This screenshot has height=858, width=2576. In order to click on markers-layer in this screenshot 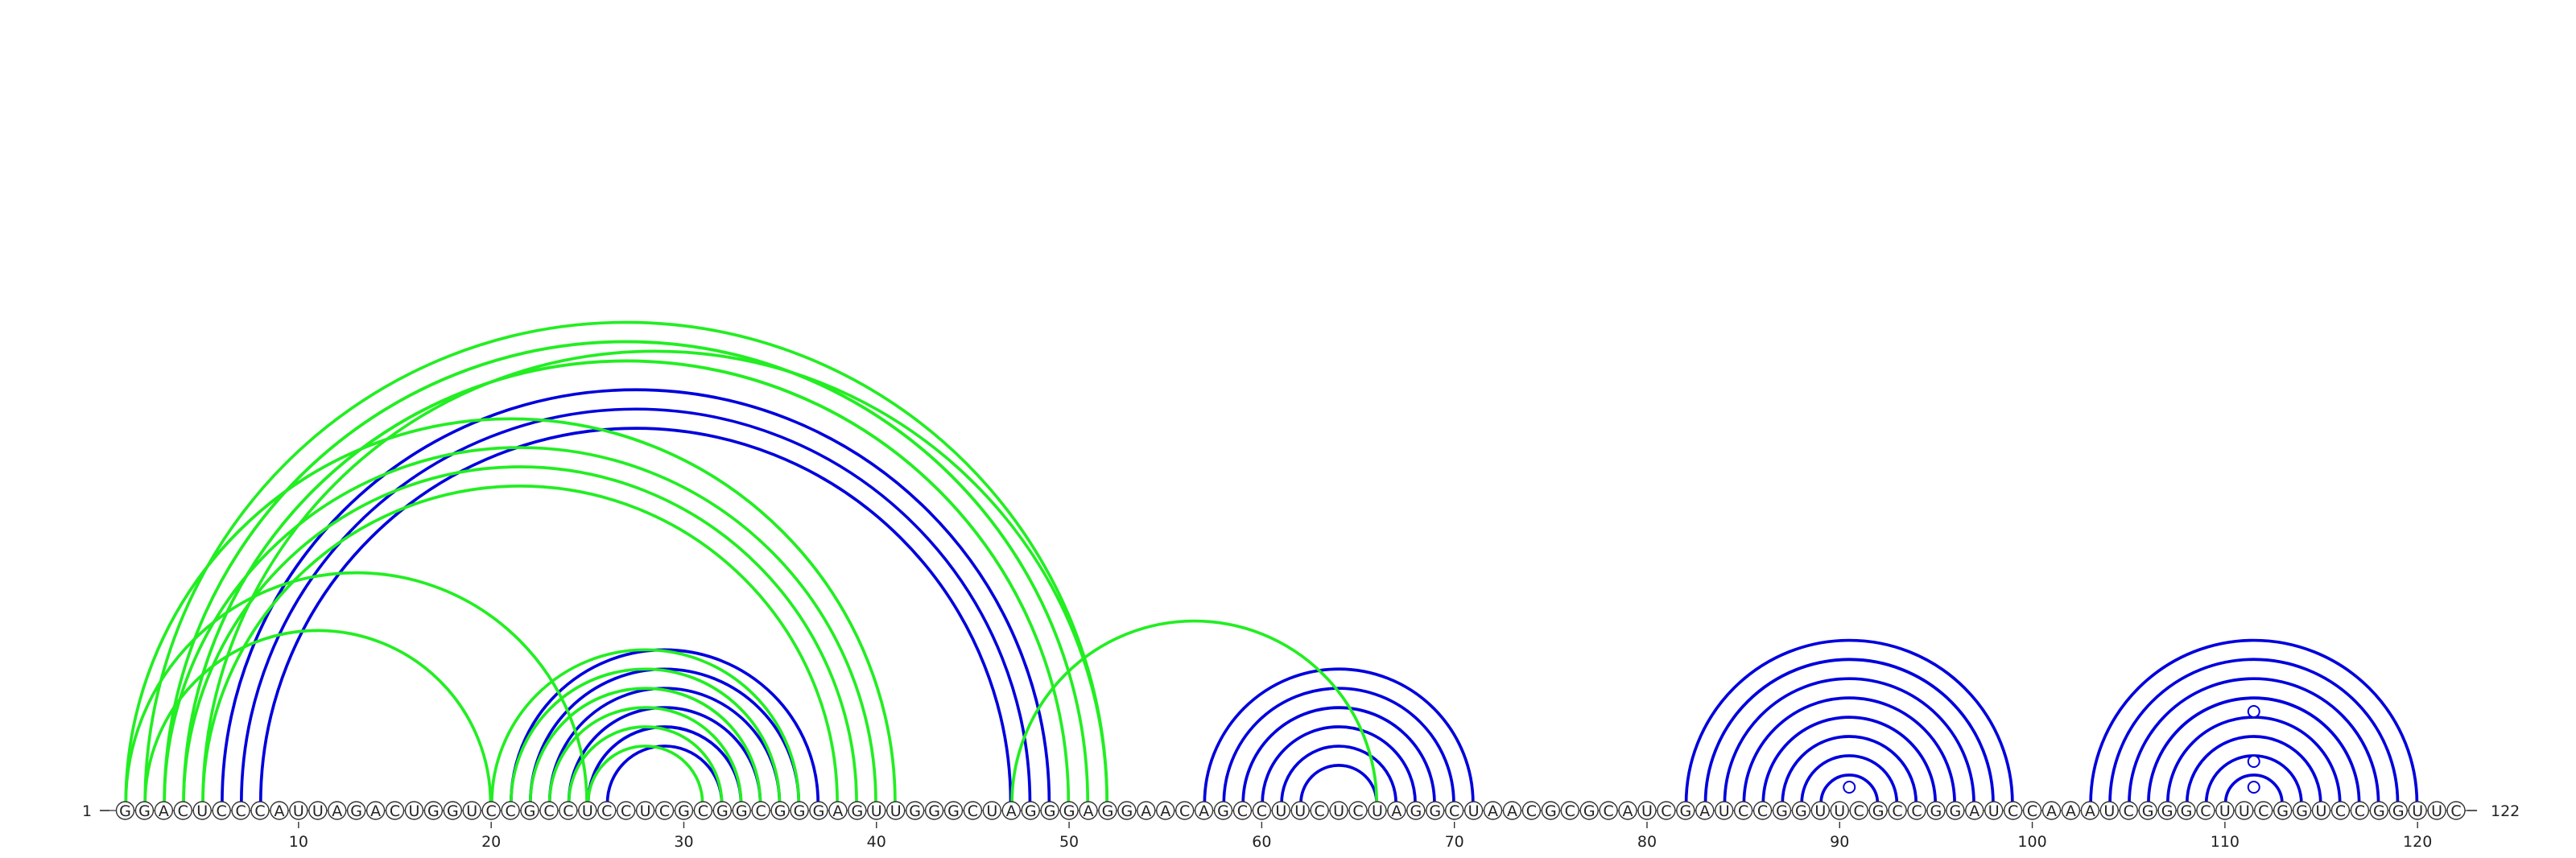, I will do `click(2051, 750)`.